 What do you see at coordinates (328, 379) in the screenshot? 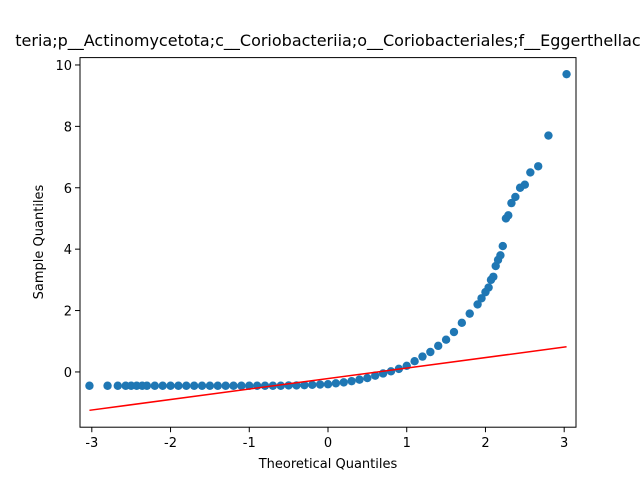
I see `reference-line` at bounding box center [328, 379].